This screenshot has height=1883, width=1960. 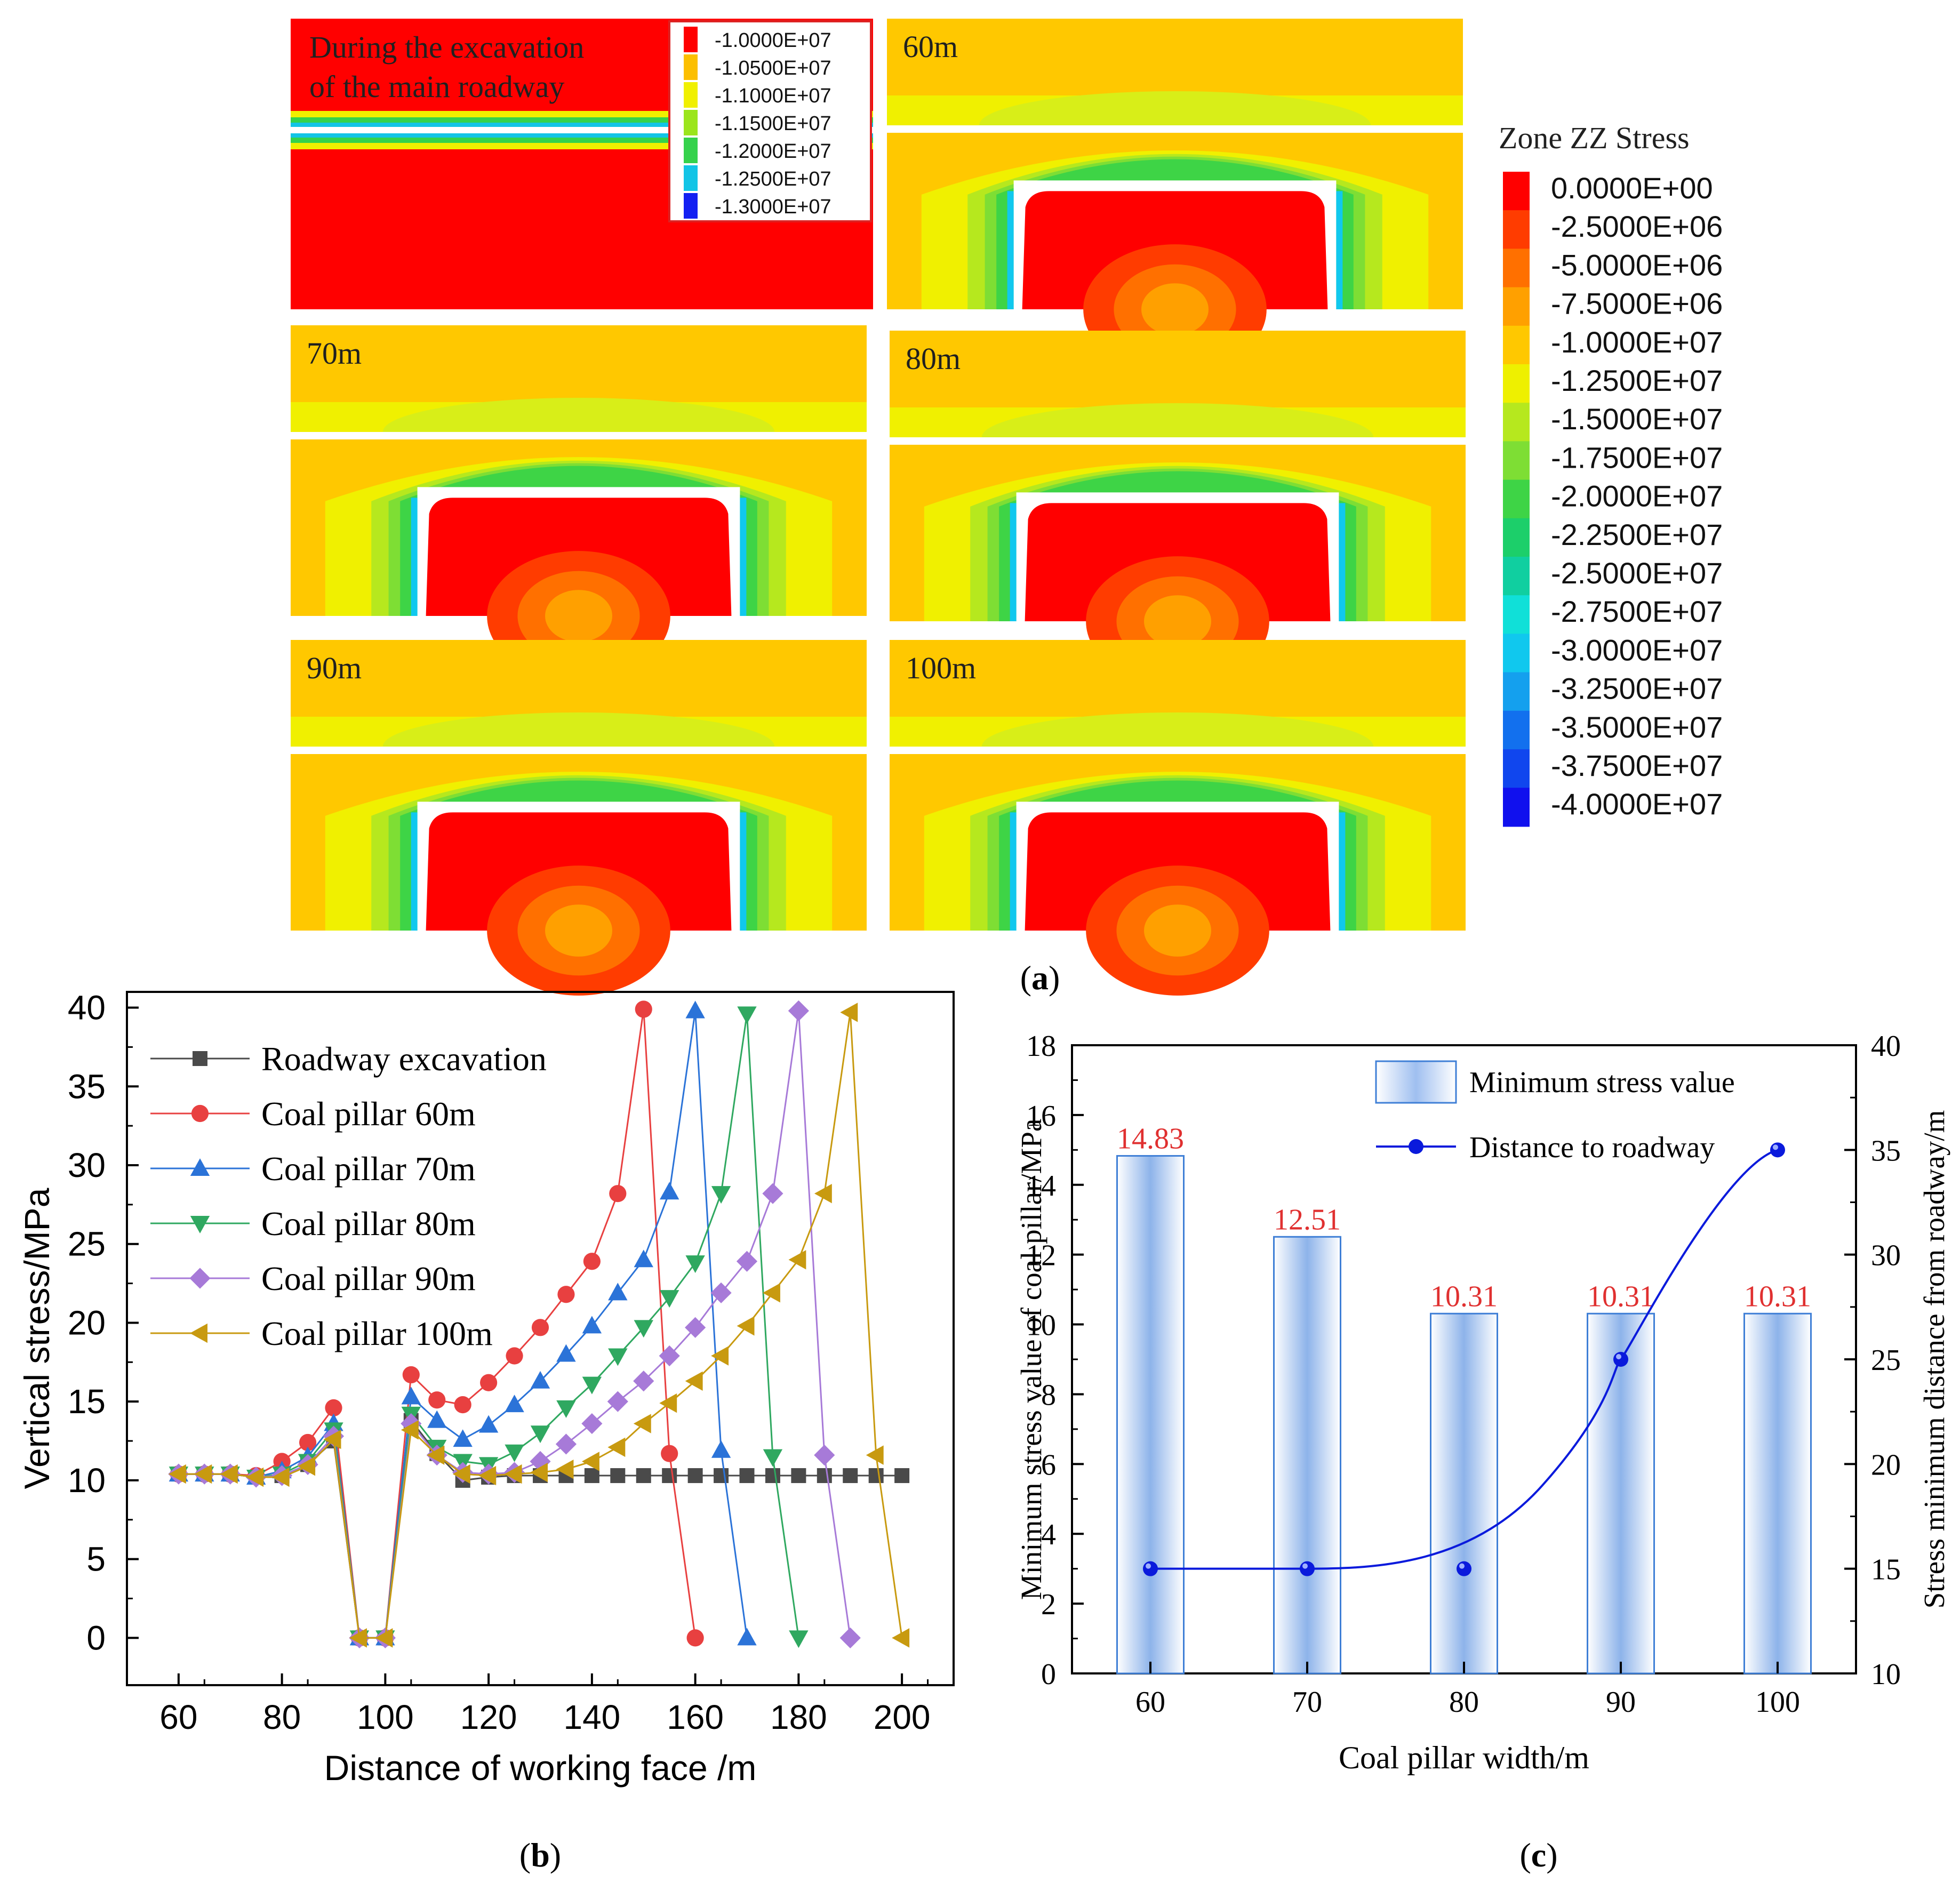 What do you see at coordinates (579, 818) in the screenshot?
I see `contour-panel-pillar: 90m` at bounding box center [579, 818].